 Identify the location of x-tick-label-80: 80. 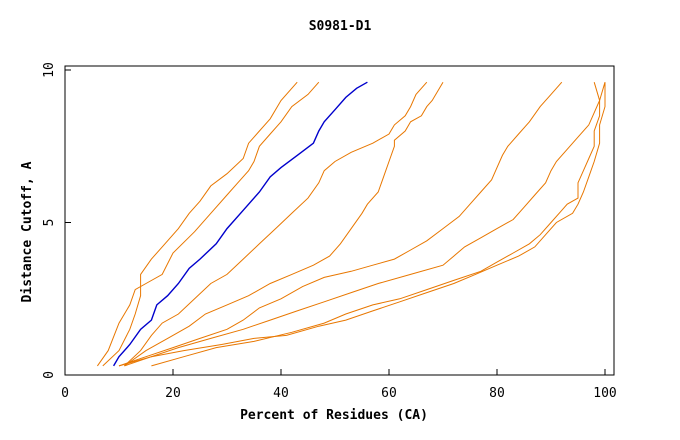
(497, 393).